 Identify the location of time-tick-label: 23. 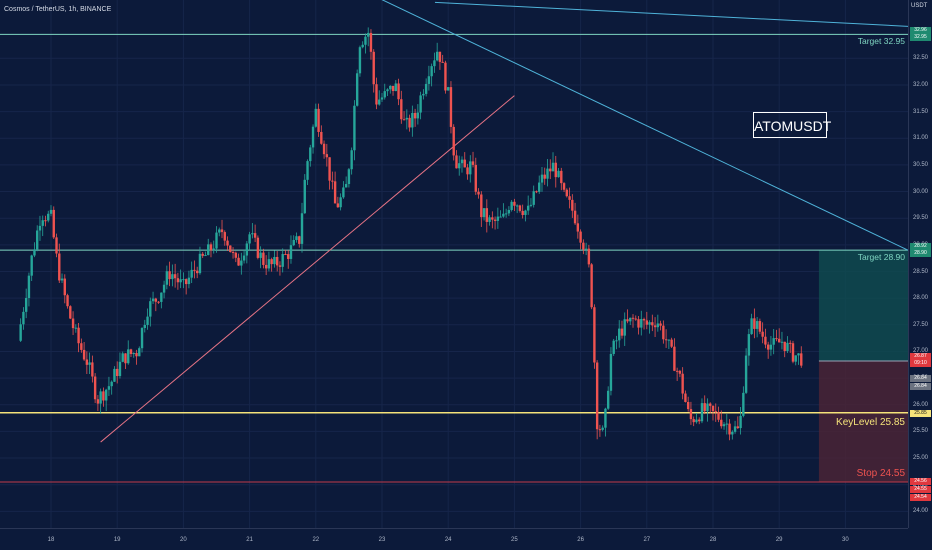
(382, 540).